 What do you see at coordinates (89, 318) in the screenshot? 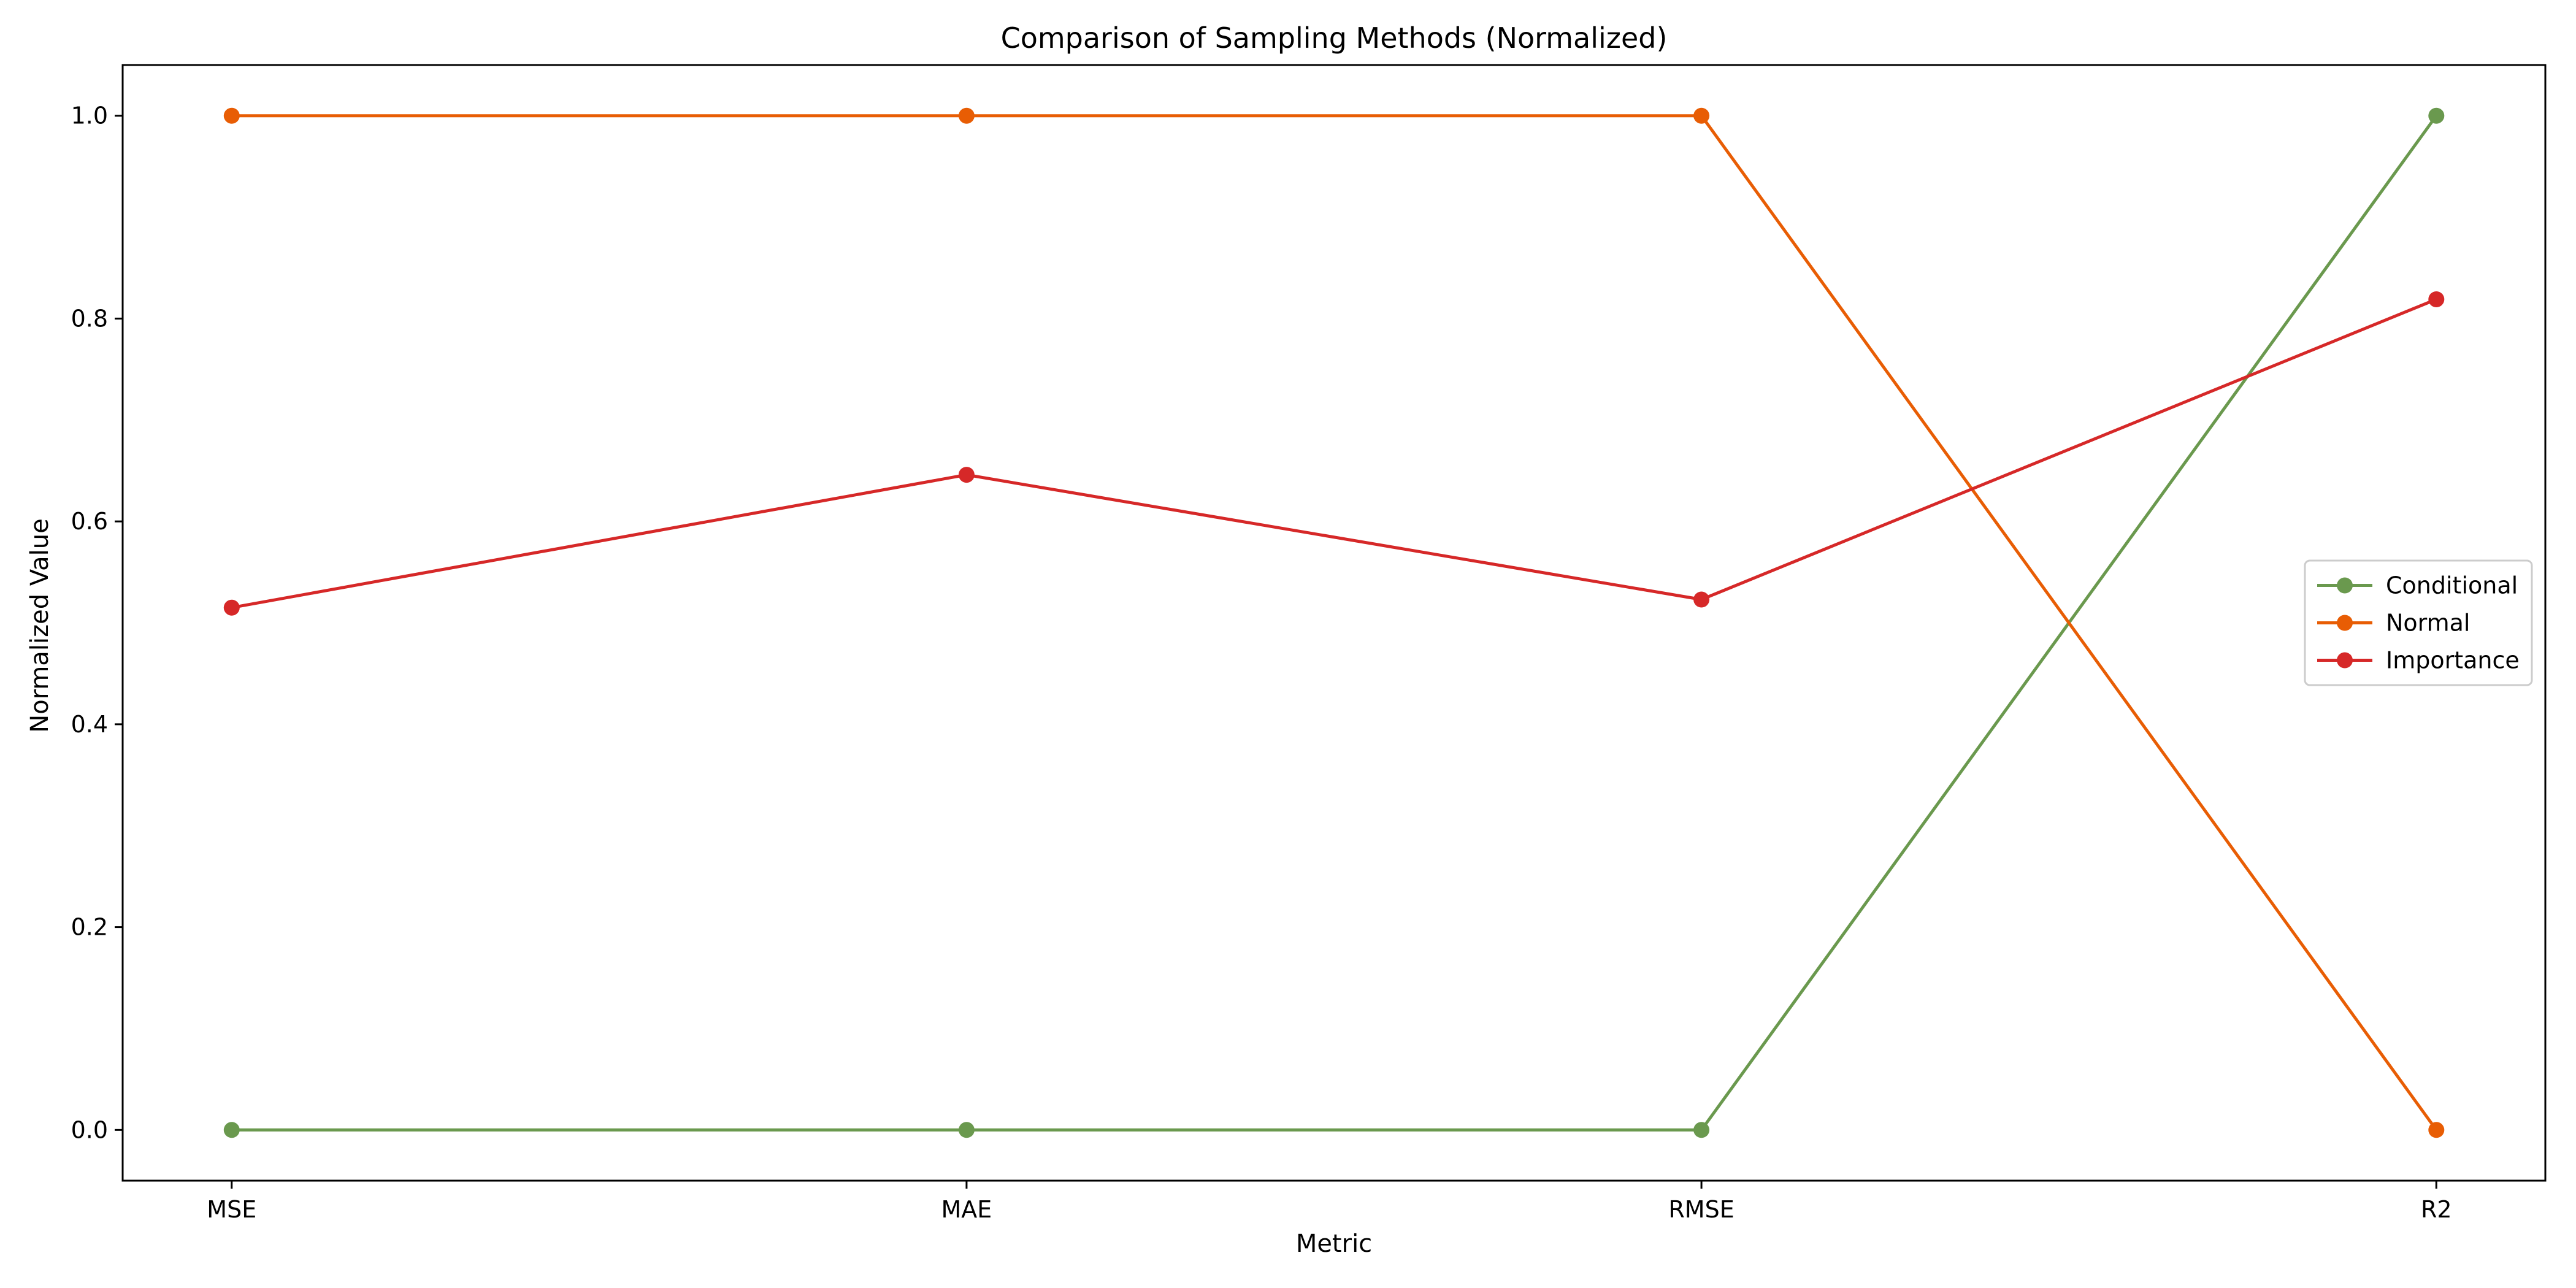
I see `y-tick-label: 0.8` at bounding box center [89, 318].